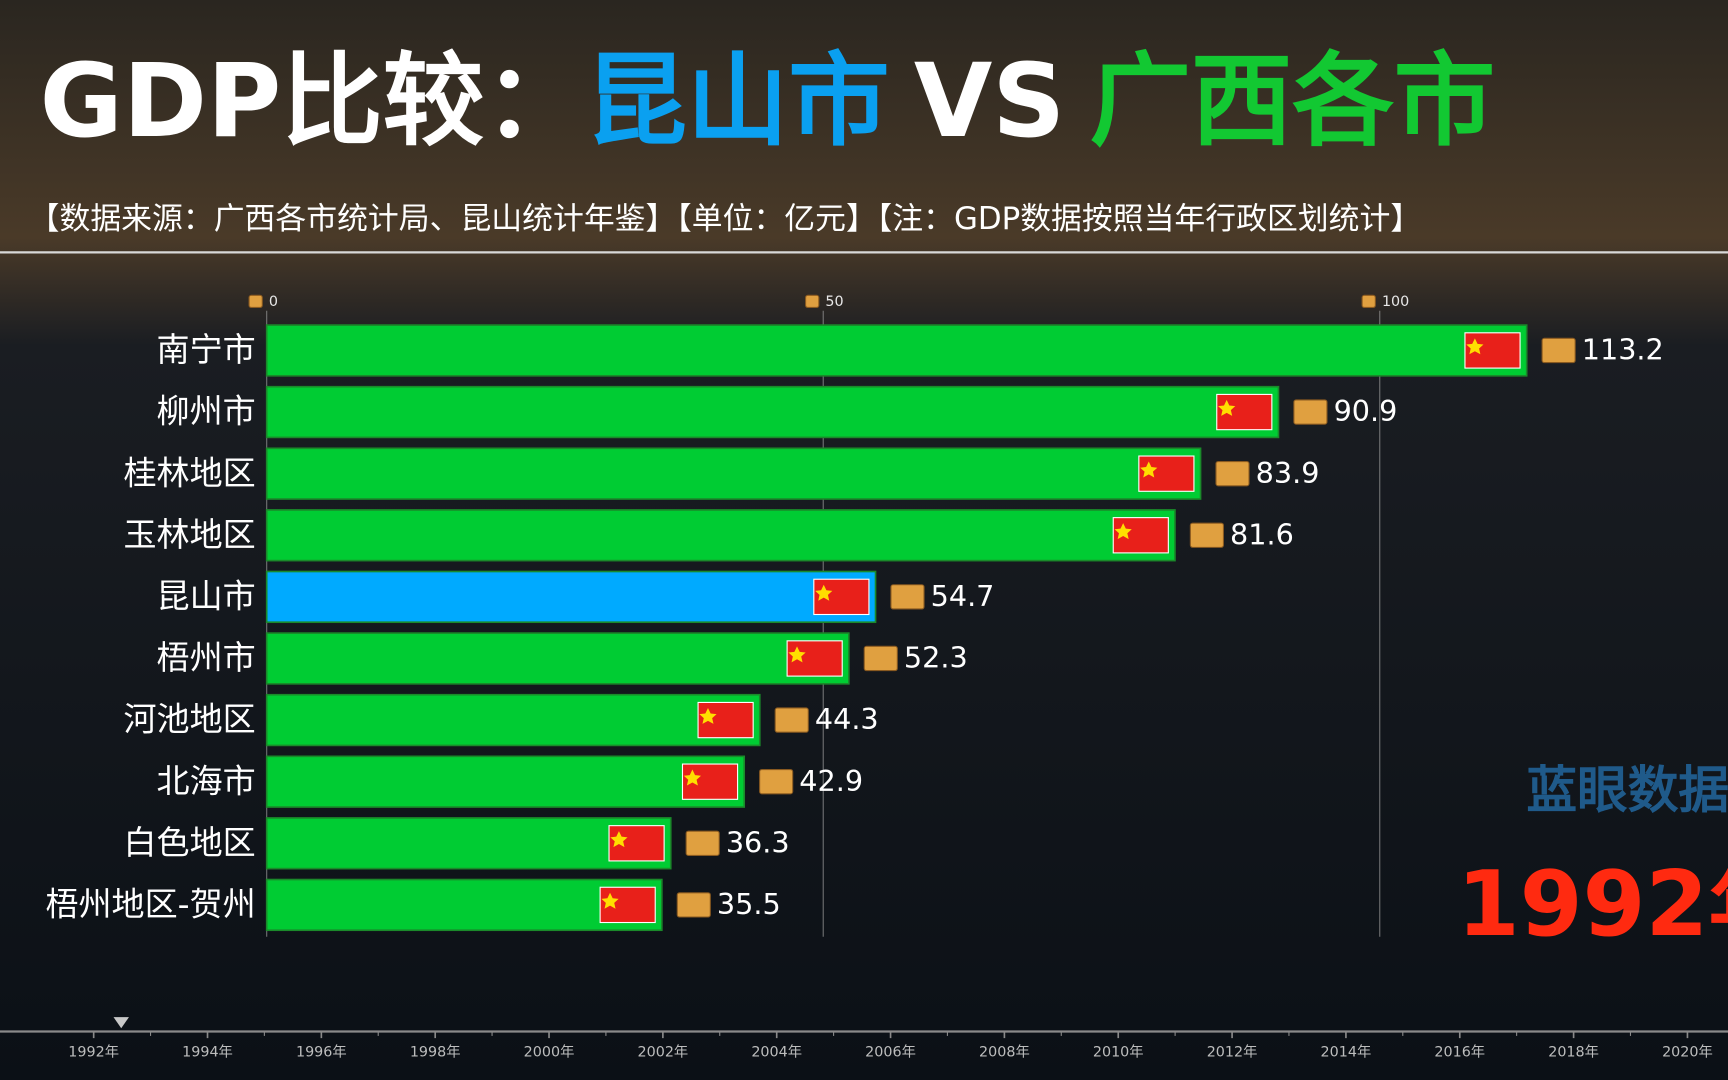 Image resolution: width=1728 pixels, height=1080 pixels. What do you see at coordinates (776, 1051) in the screenshot?
I see `timeline-label: 2004年` at bounding box center [776, 1051].